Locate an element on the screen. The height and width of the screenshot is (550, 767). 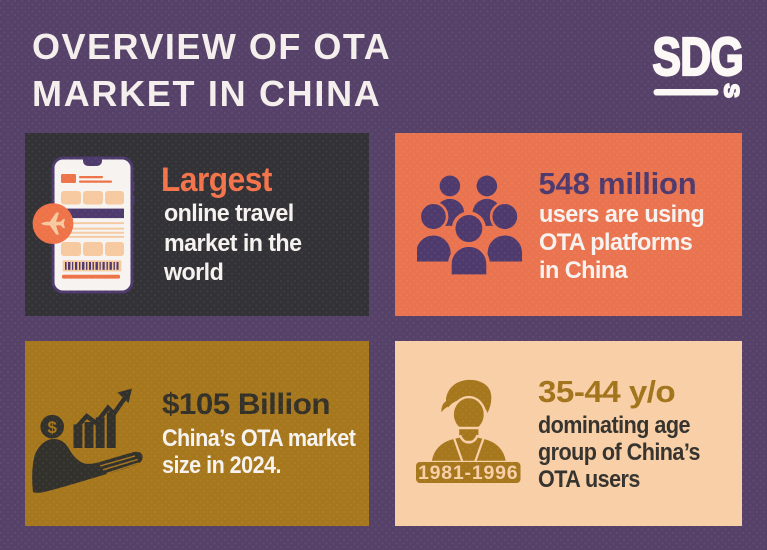
svg-text: 1981-1996 is located at coordinates (468, 473).